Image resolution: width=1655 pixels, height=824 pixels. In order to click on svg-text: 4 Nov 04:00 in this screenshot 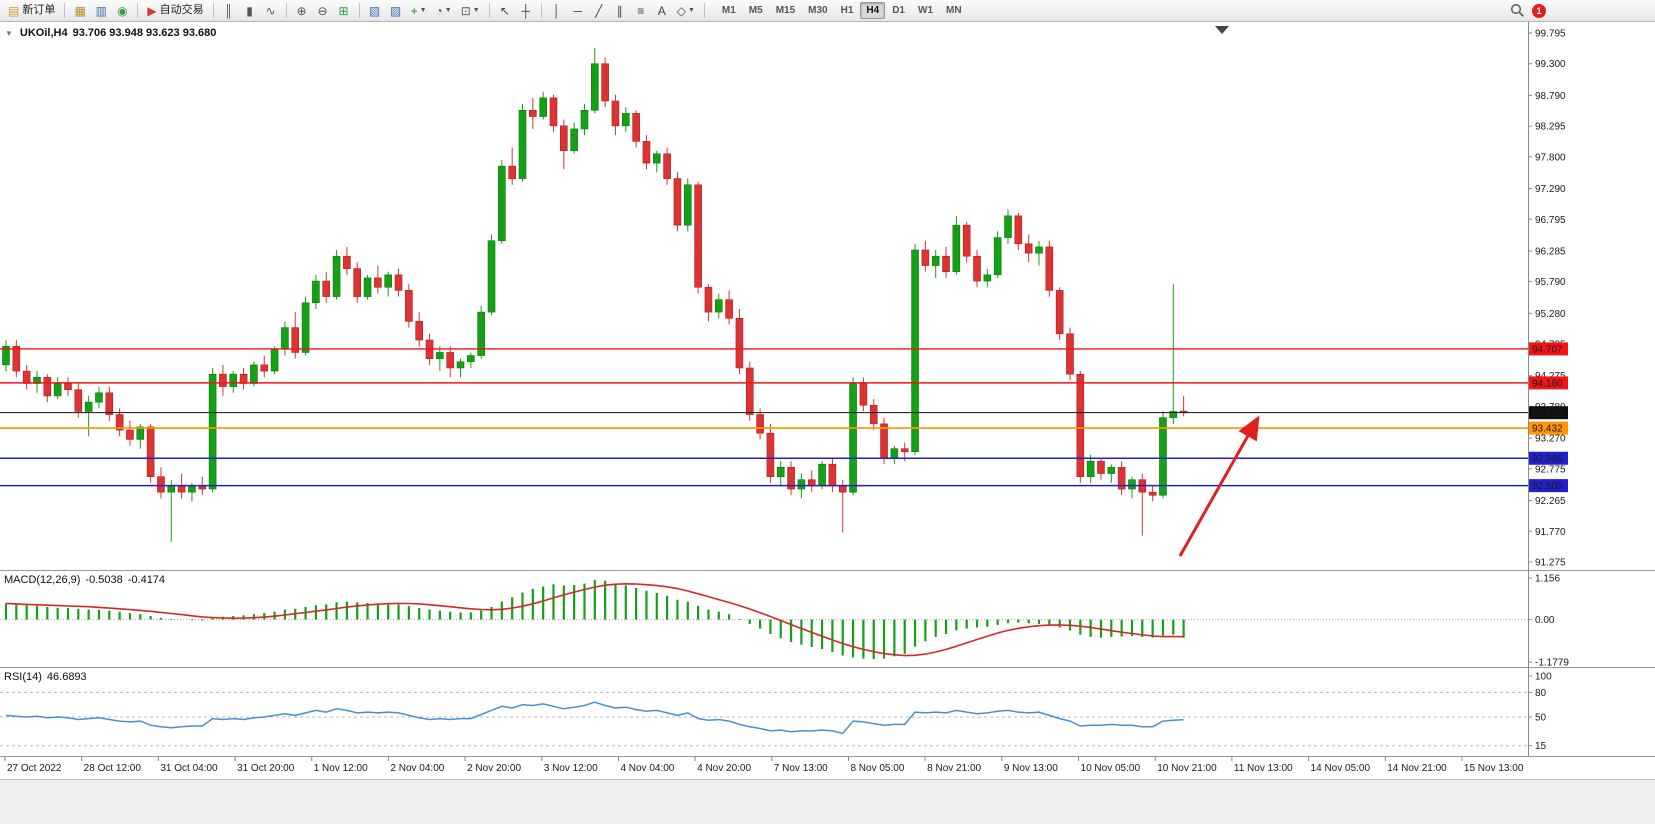, I will do `click(647, 768)`.